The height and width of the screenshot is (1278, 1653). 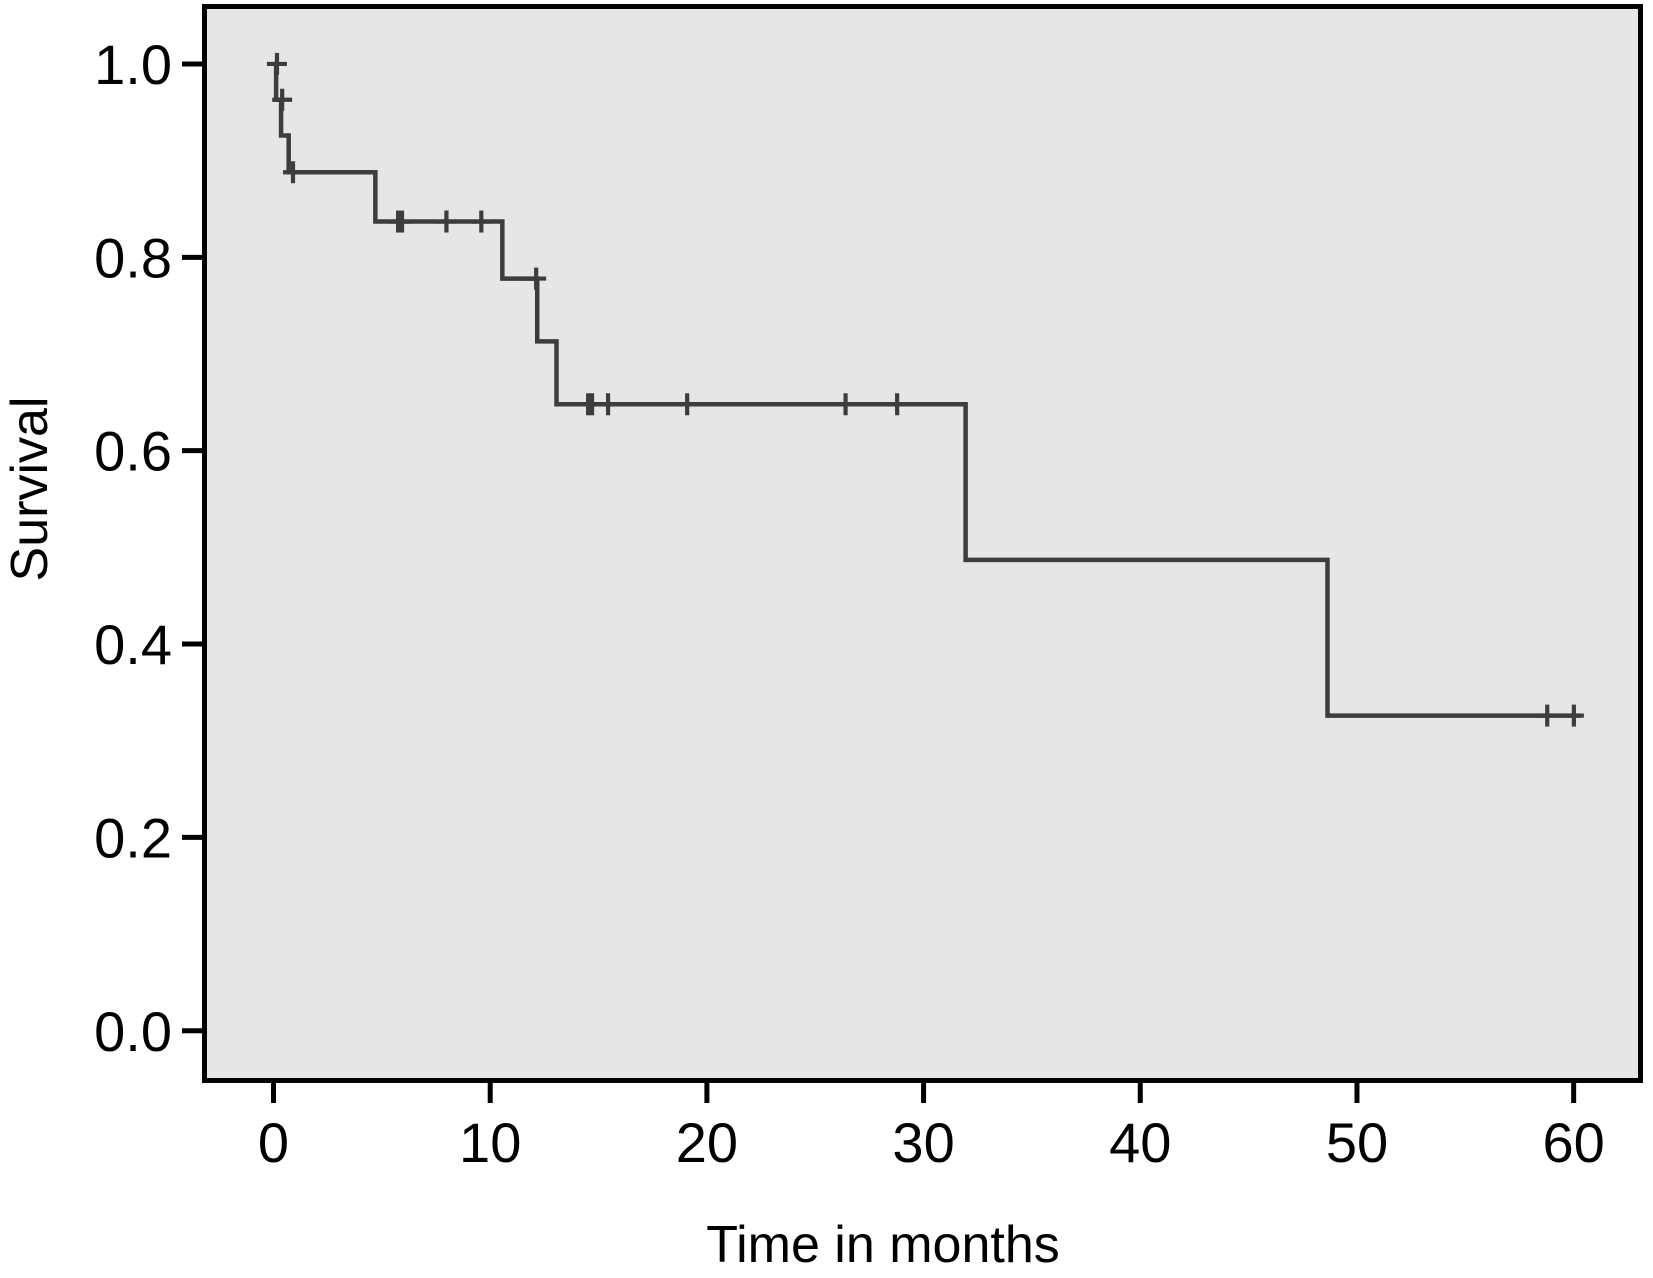 What do you see at coordinates (1357, 1142) in the screenshot?
I see `x-tick-label: 50` at bounding box center [1357, 1142].